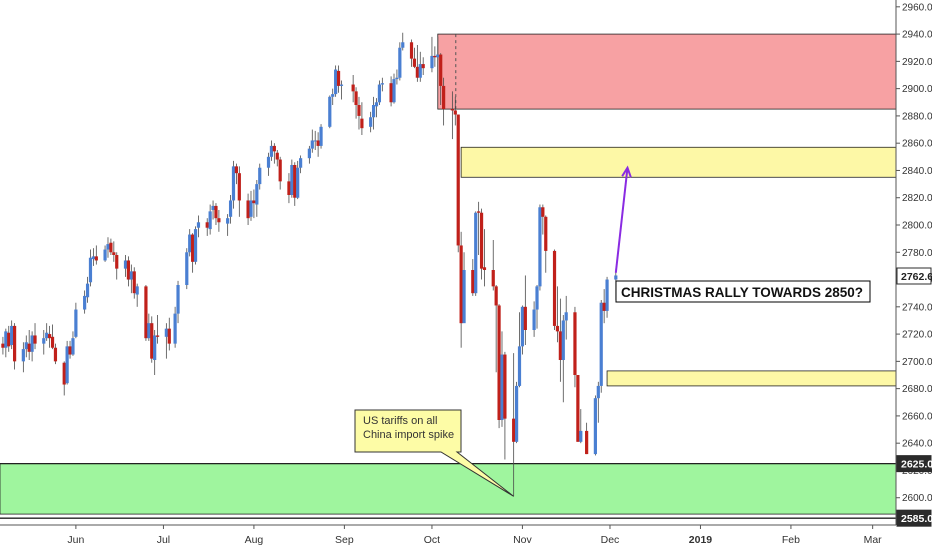  Describe the element at coordinates (434, 453) in the screenshot. I see `callout: US tariffs on all China import spike` at that location.